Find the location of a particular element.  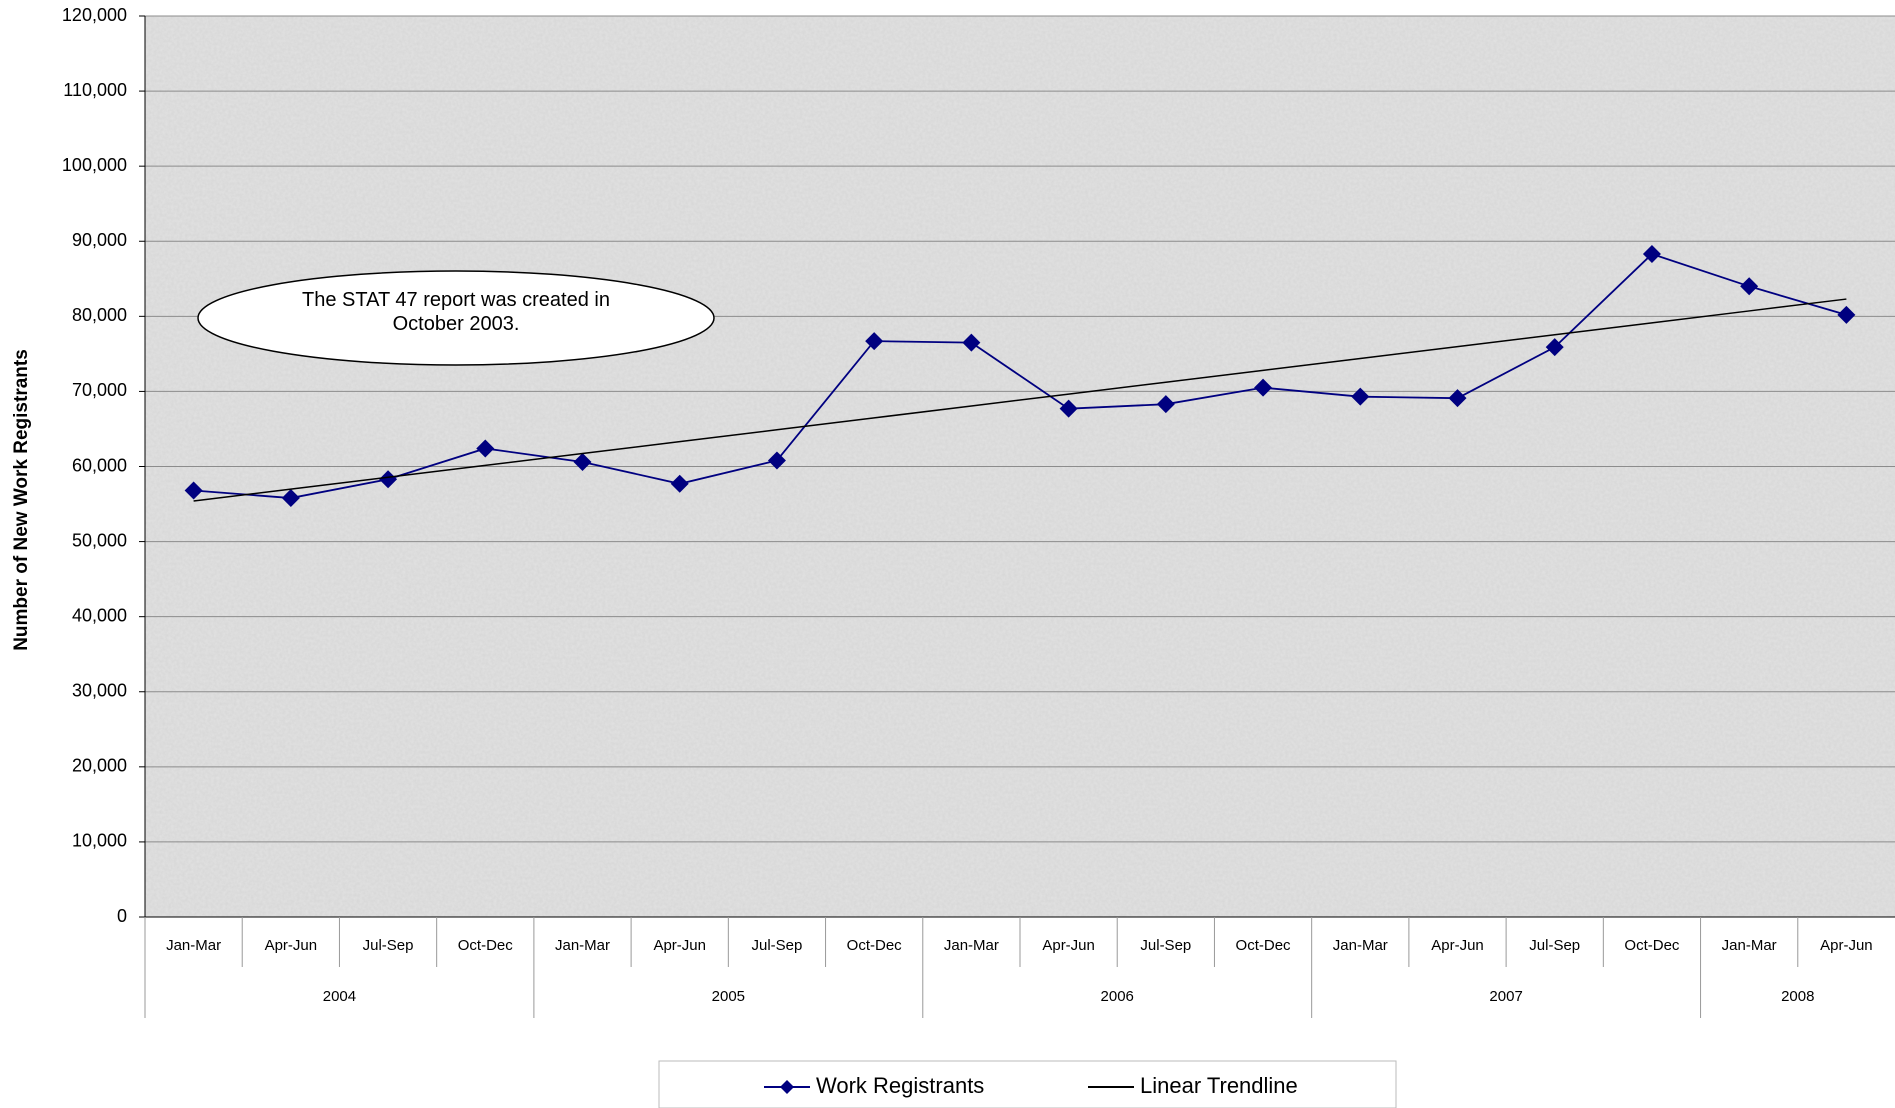

y-tick-label: 80,000 is located at coordinates (99, 315).